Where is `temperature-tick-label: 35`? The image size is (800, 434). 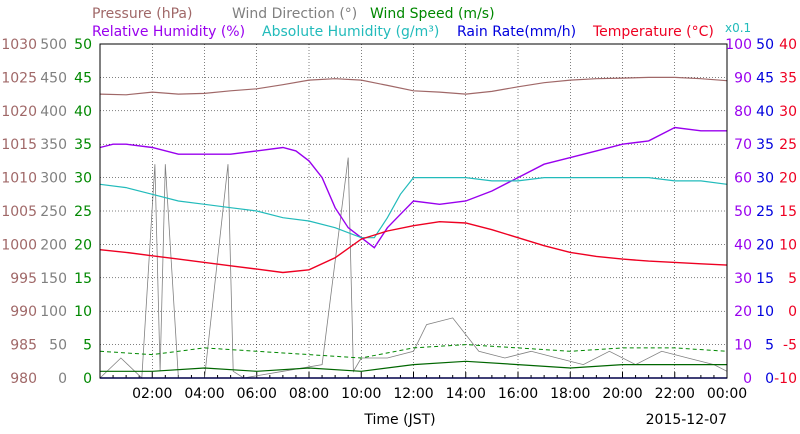 temperature-tick-label: 35 is located at coordinates (788, 78).